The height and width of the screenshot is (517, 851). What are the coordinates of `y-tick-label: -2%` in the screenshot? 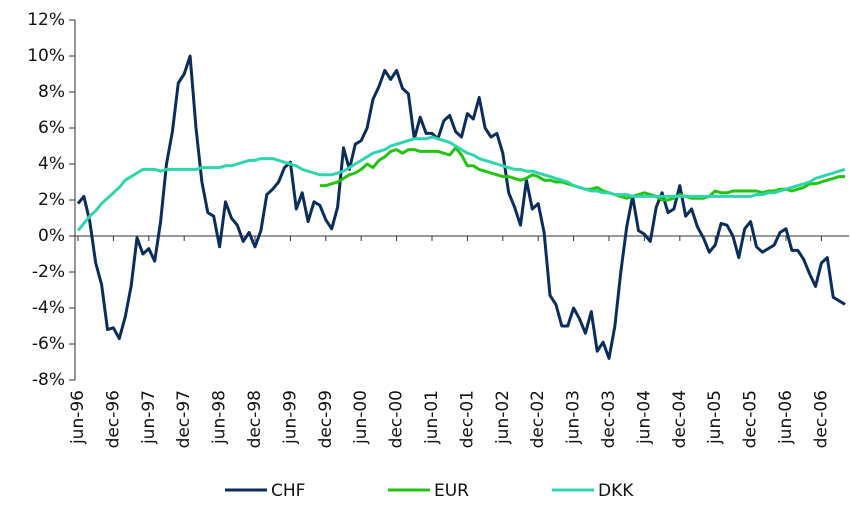 It's located at (48, 272).